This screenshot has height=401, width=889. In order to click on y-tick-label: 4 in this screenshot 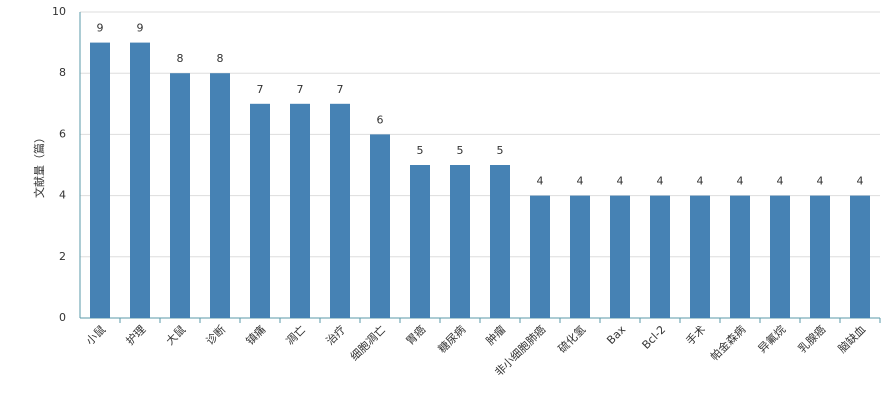, I will do `click(62, 195)`.